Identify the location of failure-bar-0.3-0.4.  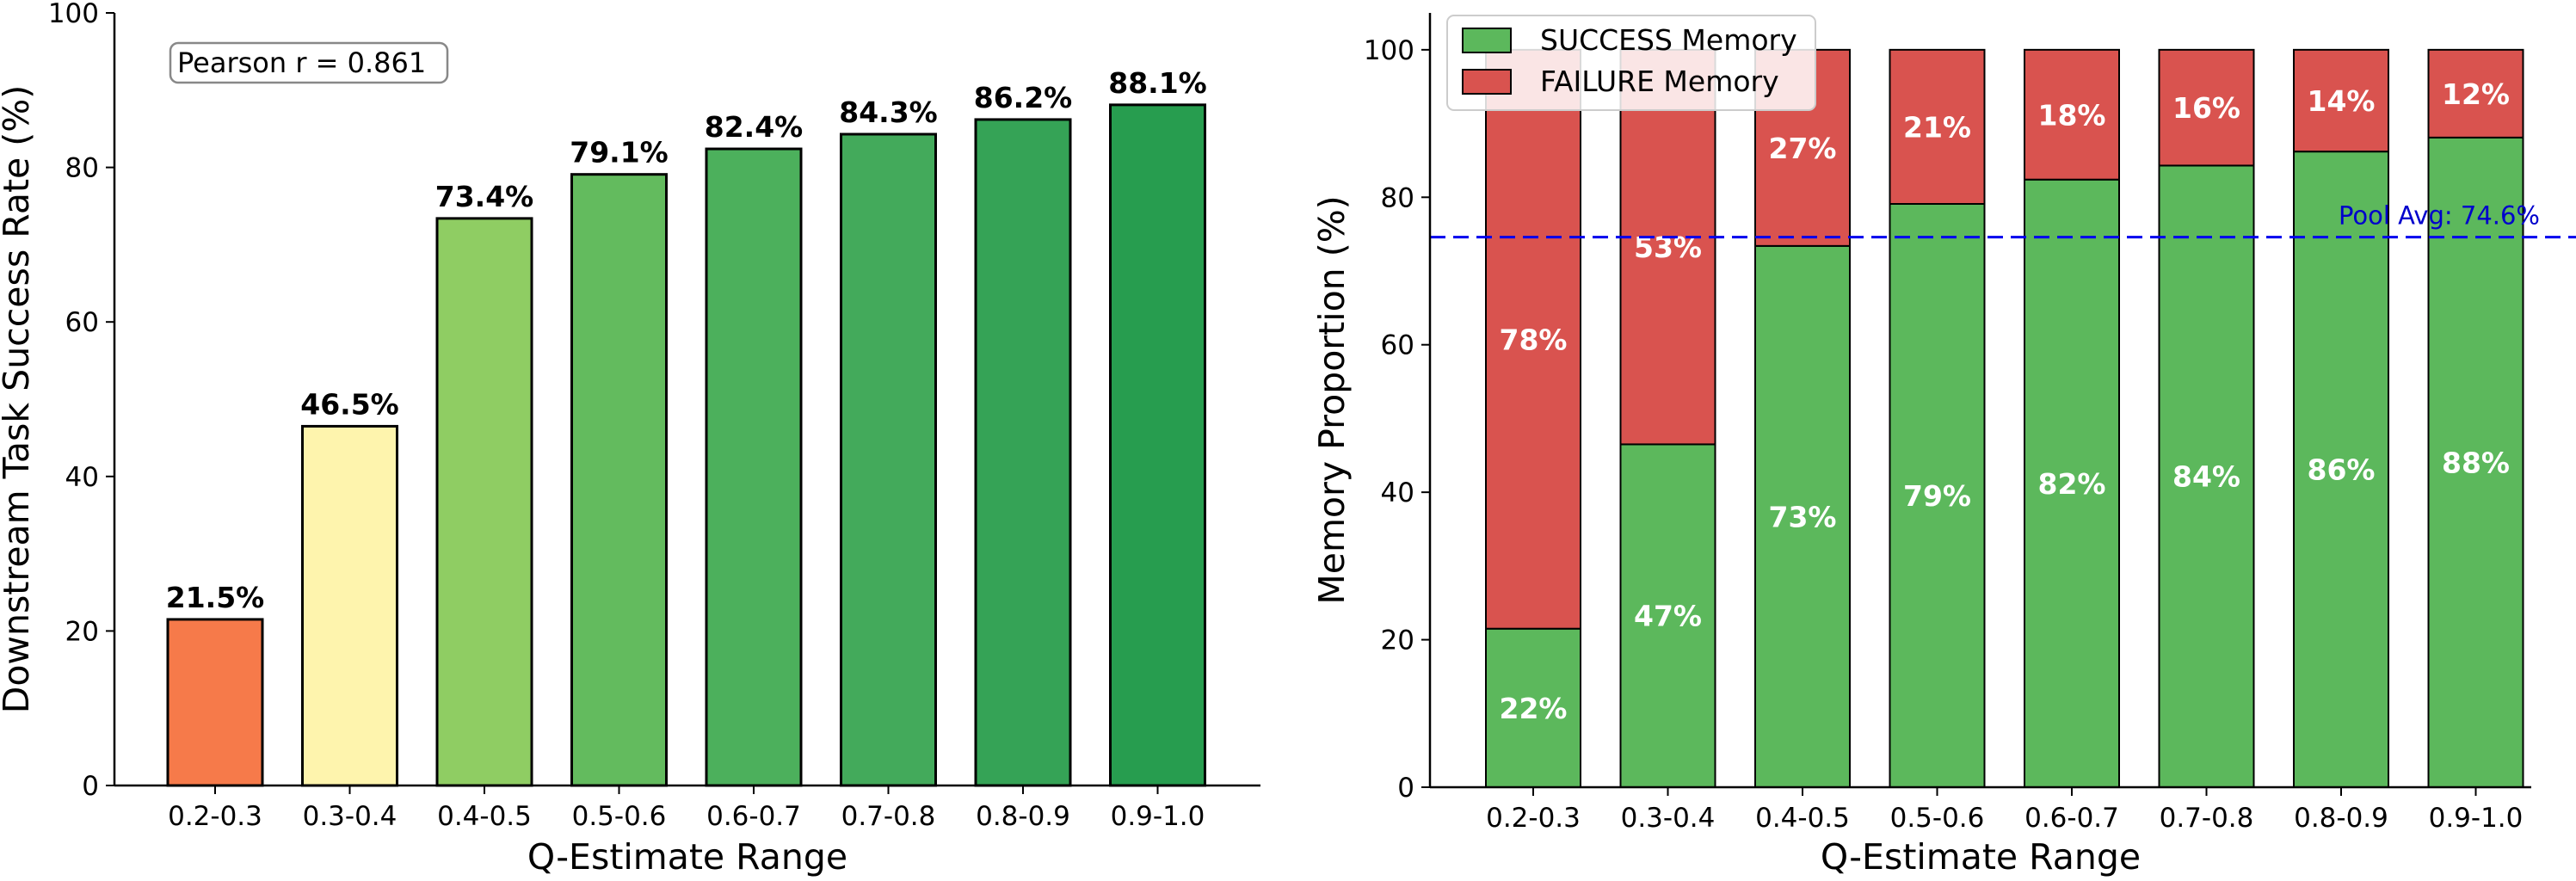
(1668, 247).